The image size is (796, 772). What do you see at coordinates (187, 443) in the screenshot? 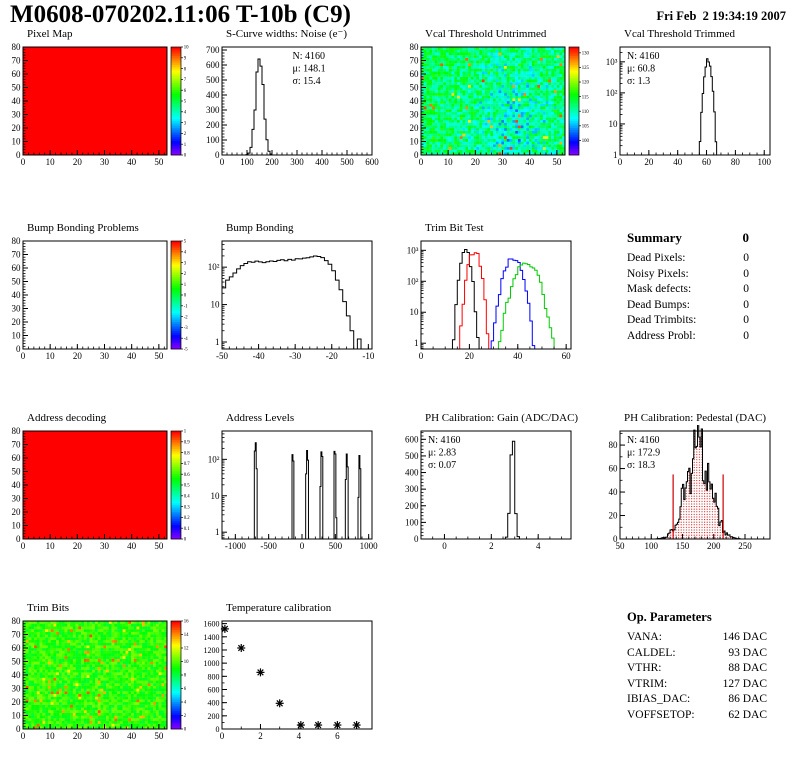
I see `svg-text: 0.9` at bounding box center [187, 443].